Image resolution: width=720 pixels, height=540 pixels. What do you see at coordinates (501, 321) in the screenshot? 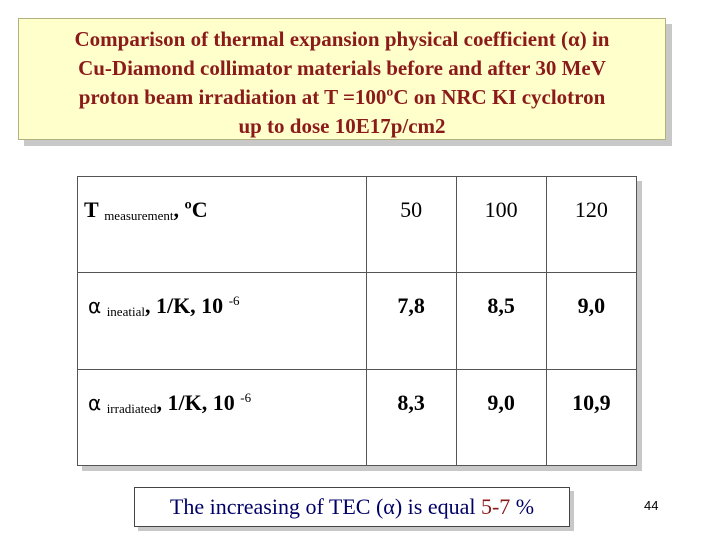
I see `table-cell: 8,5` at bounding box center [501, 321].